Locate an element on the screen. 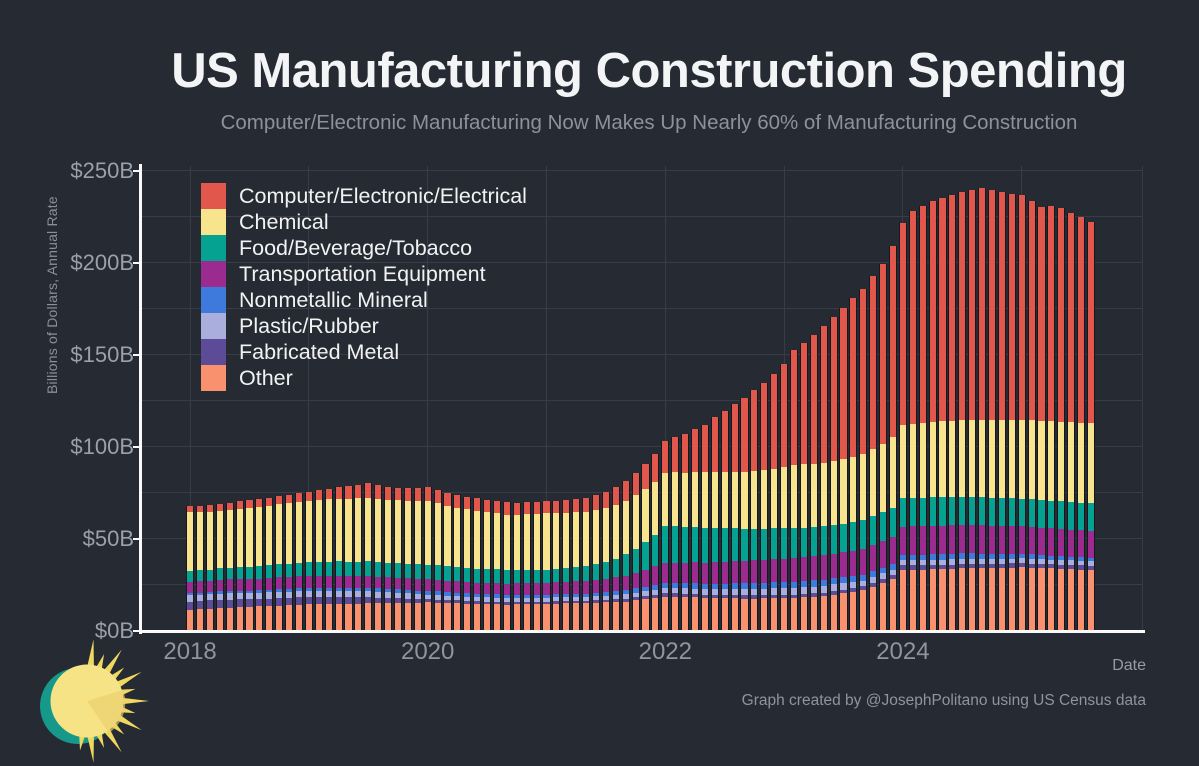 Image resolution: width=1199 pixels, height=766 pixels. sun-ray is located at coordinates (90, 746).